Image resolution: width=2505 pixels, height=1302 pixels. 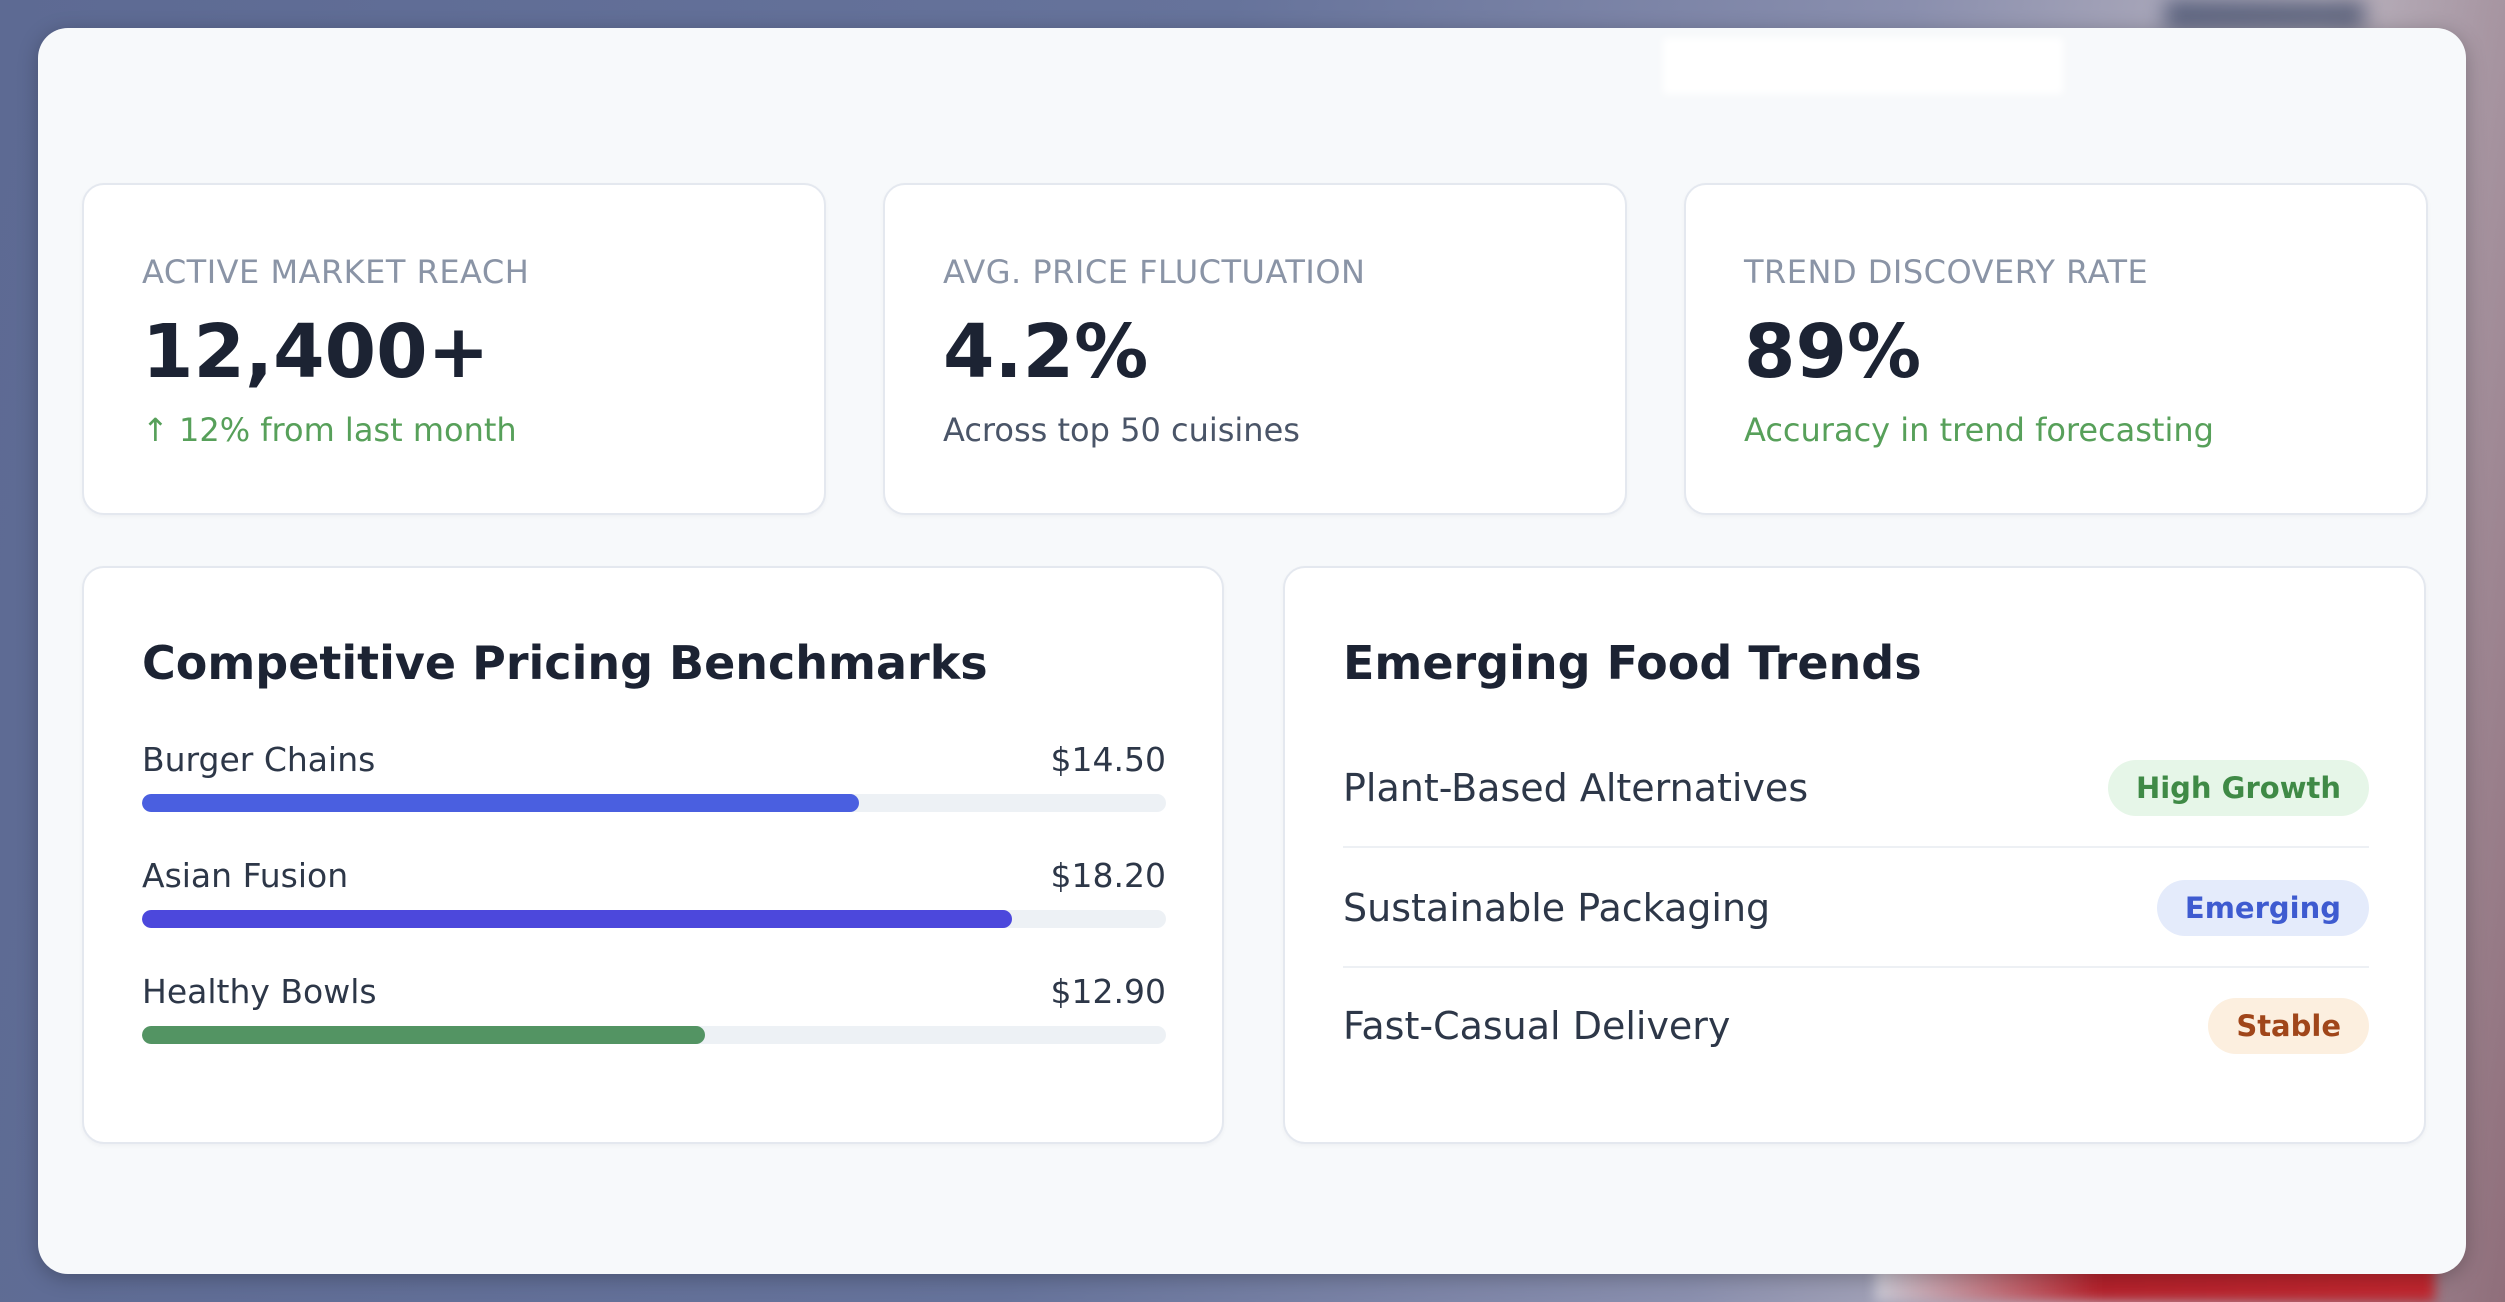 I want to click on trend-status-badge: Emerging, so click(x=2262, y=908).